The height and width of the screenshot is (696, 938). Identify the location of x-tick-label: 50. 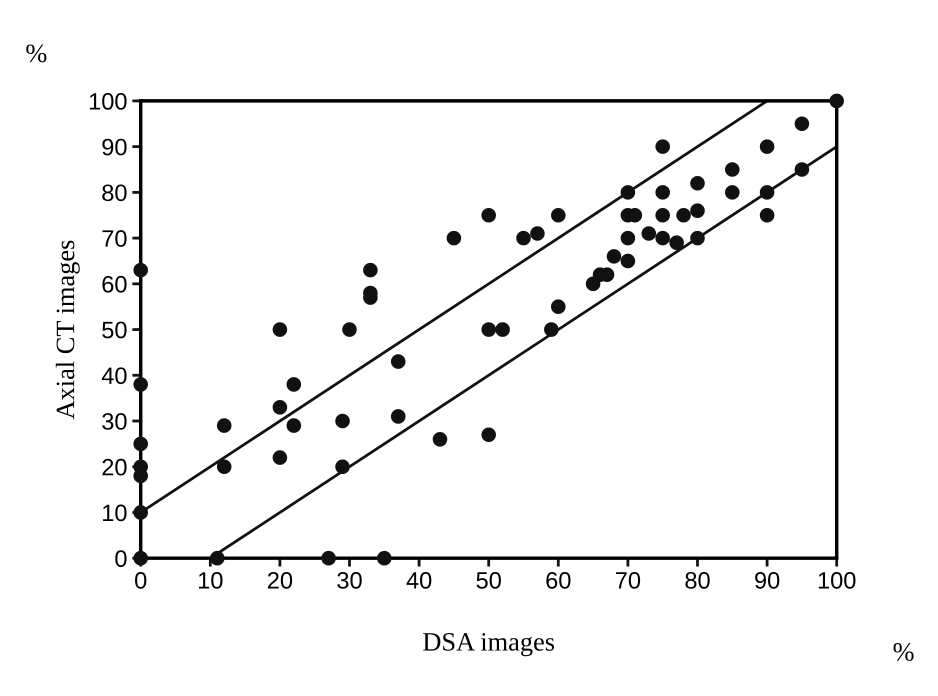
(488, 580).